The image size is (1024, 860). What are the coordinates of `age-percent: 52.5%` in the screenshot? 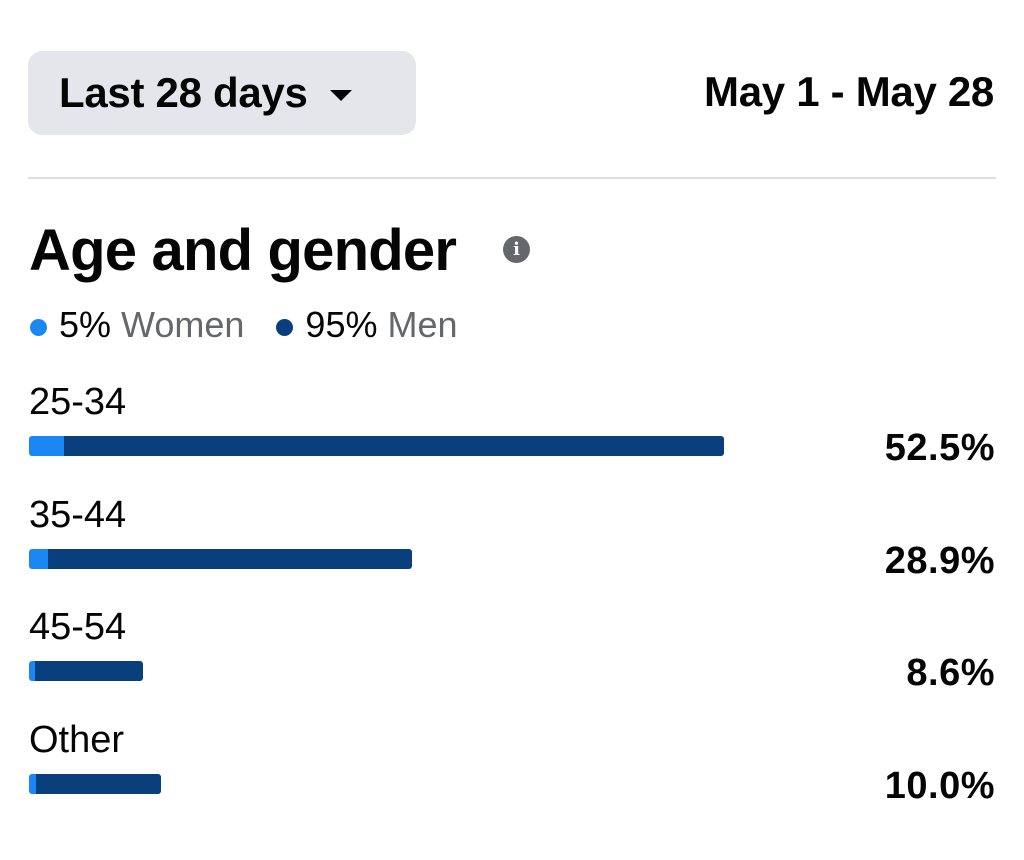 It's located at (939, 448).